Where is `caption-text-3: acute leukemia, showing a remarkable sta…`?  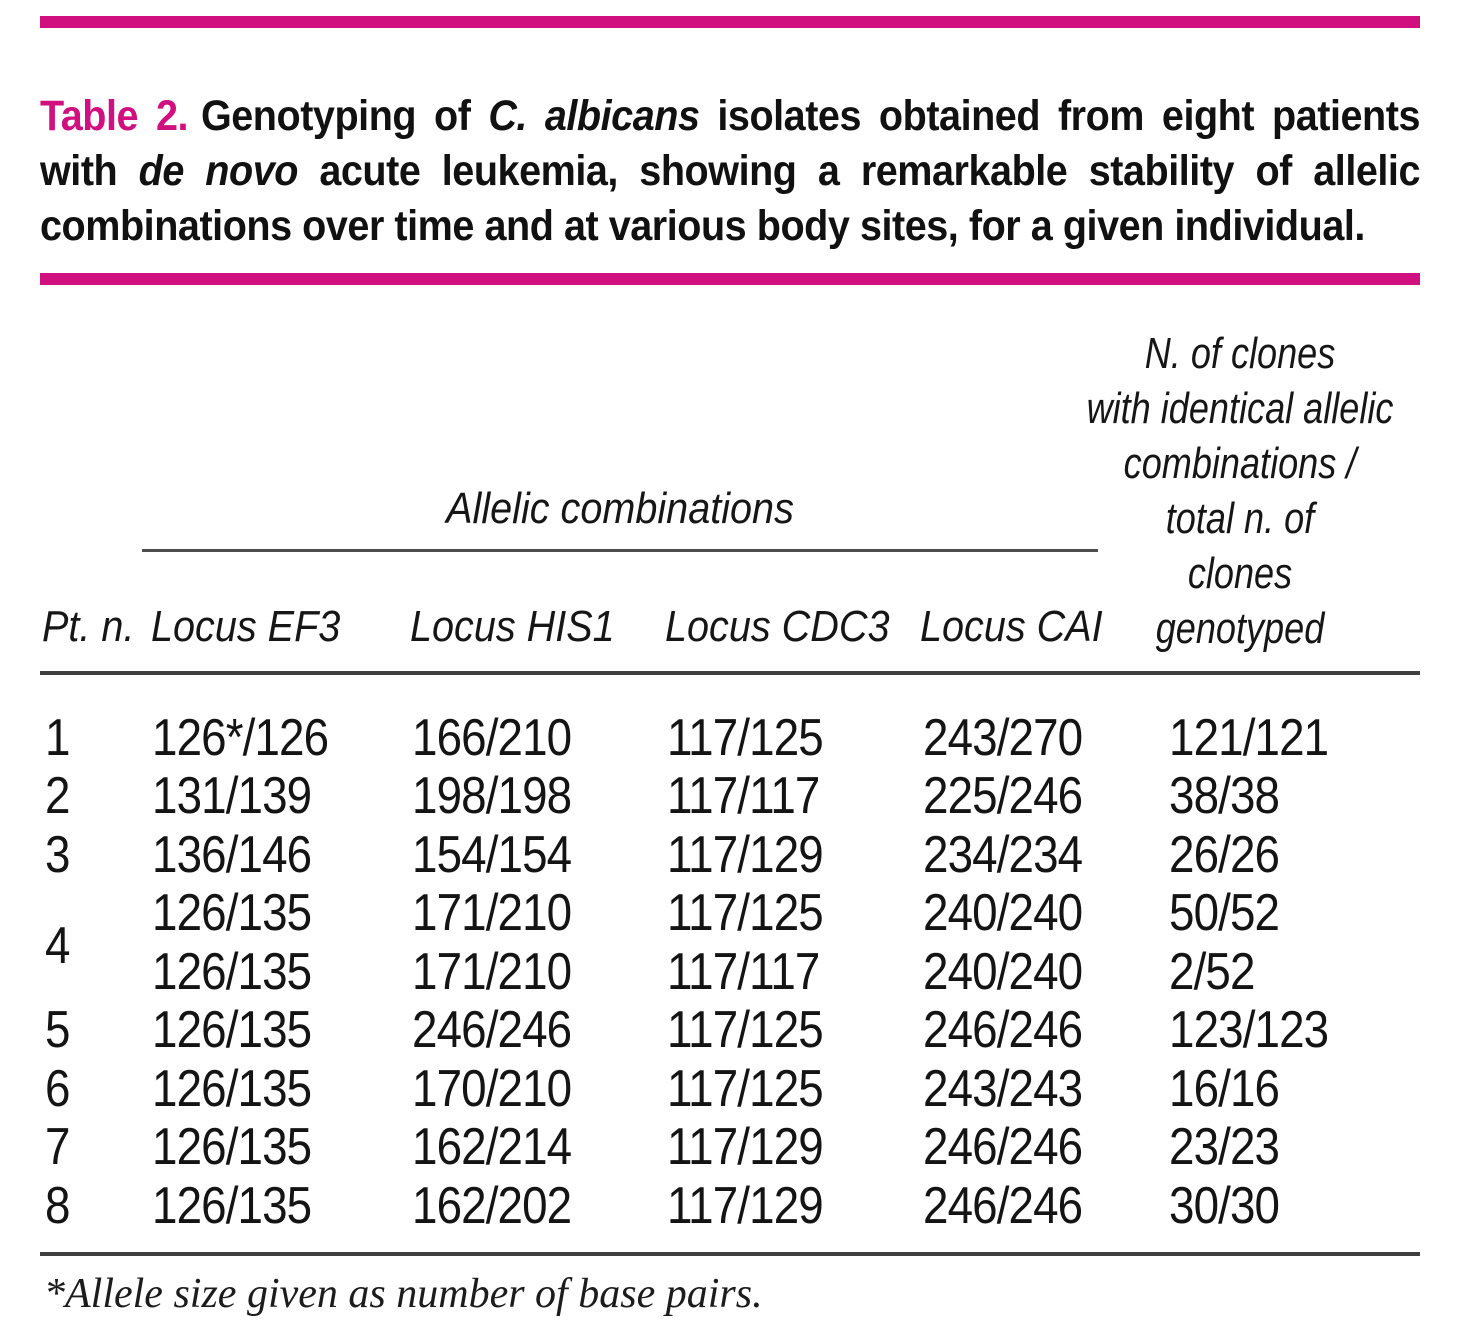
caption-text-3: acute leukemia, showing a remarkable sta… is located at coordinates (730, 198).